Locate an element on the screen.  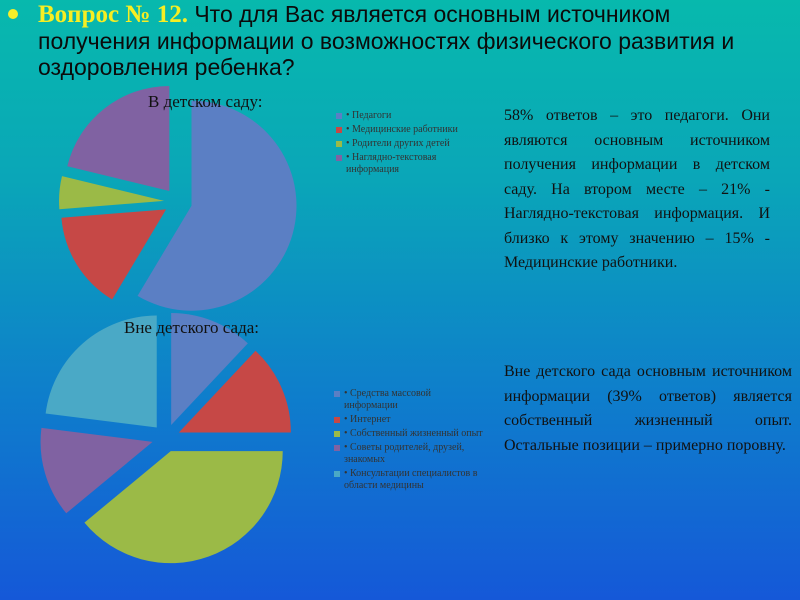
legend-label: • Собственный жизненный опыт is located at coordinates (413, 433).